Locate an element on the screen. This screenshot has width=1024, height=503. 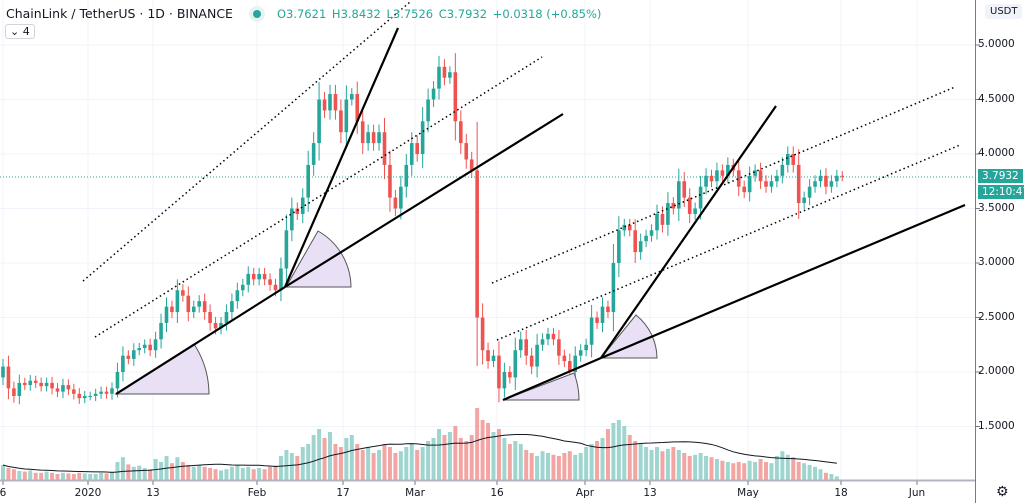
open-value: O3.7621 is located at coordinates (301, 13).